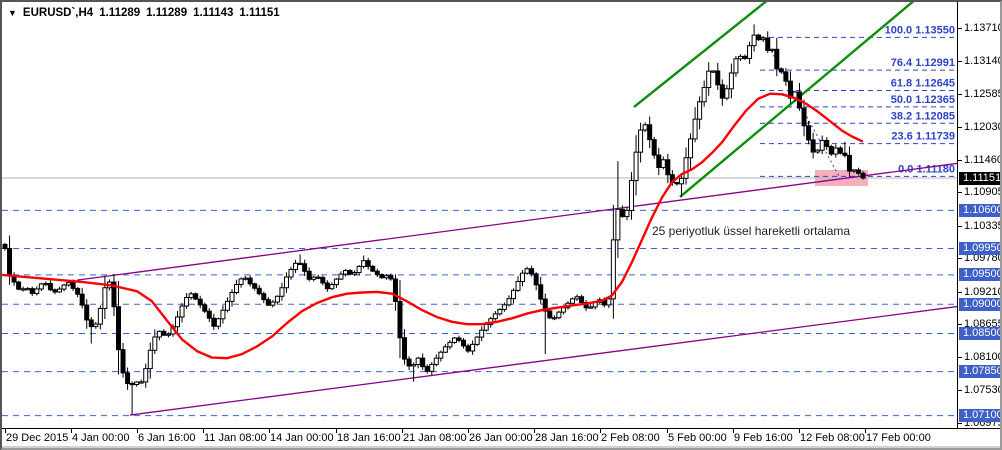  Describe the element at coordinates (923, 116) in the screenshot. I see `fib-level-label: 38.2 1.12085` at that location.